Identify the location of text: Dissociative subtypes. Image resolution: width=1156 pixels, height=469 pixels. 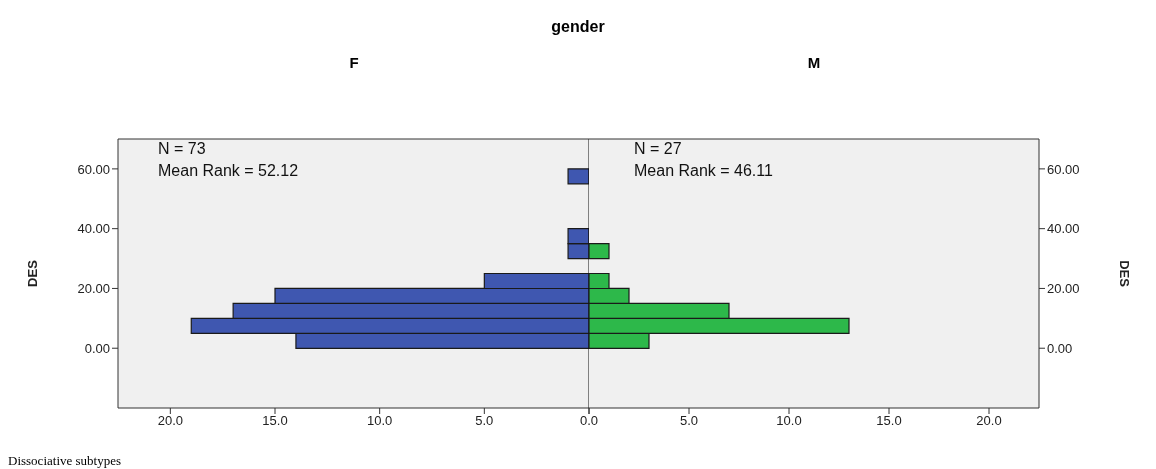
(65, 461).